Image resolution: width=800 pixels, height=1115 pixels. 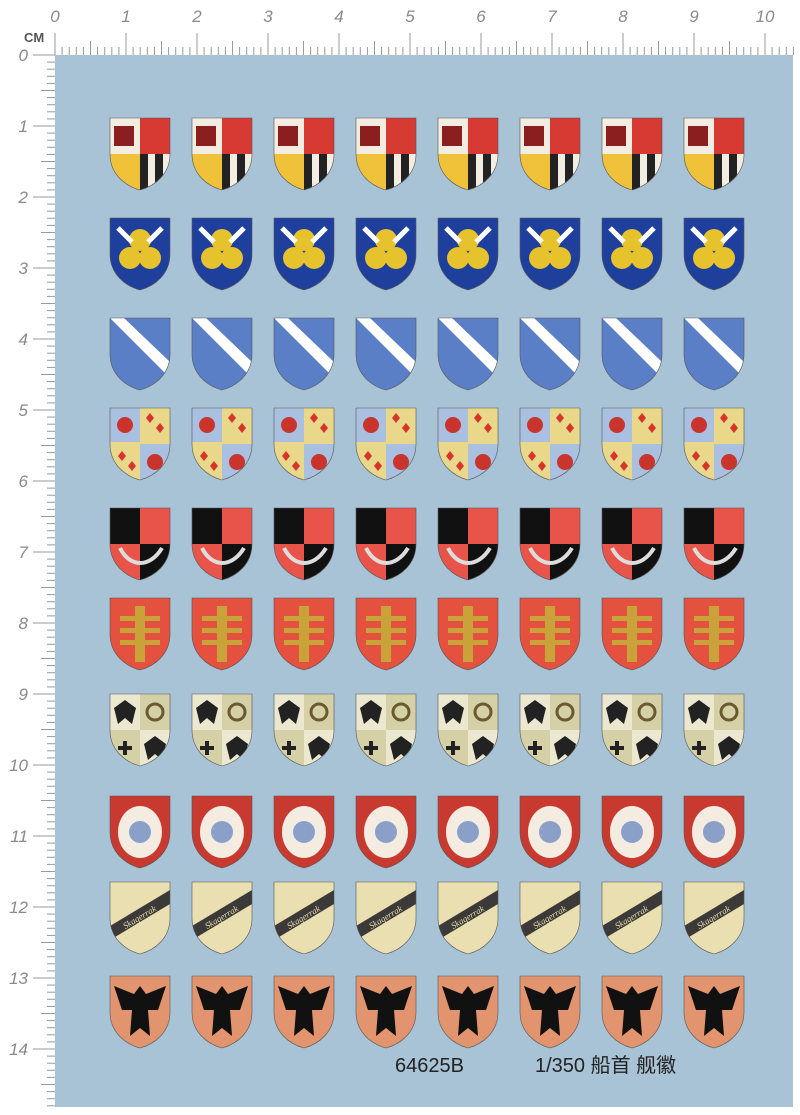 What do you see at coordinates (623, 16) in the screenshot?
I see `ruler-label: 8` at bounding box center [623, 16].